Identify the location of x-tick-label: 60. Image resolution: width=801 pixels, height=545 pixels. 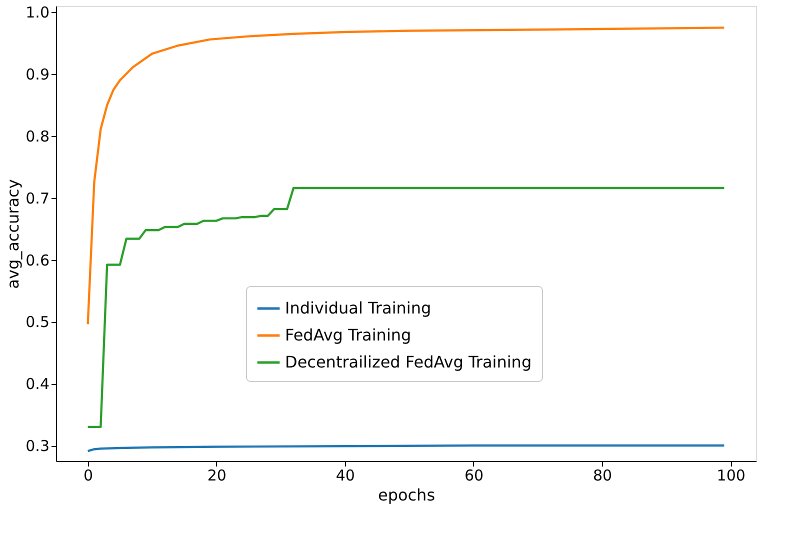
(474, 475).